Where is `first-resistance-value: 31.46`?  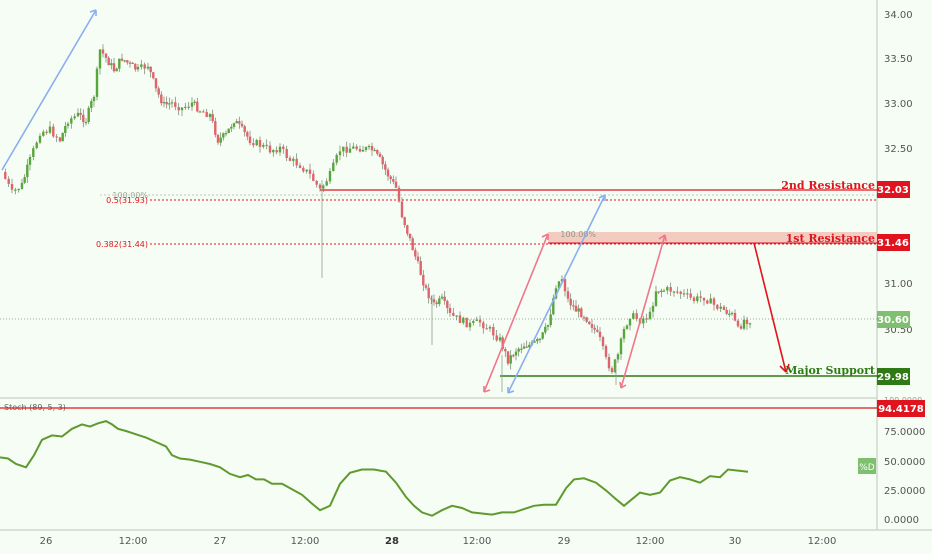 first-resistance-value: 31.46 is located at coordinates (893, 243).